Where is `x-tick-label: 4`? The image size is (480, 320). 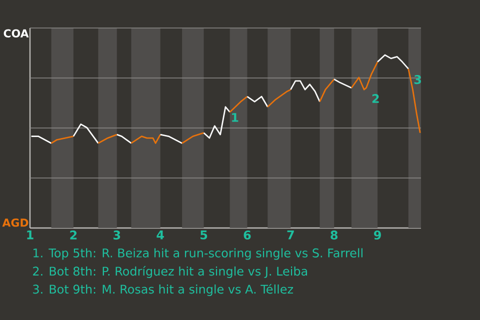 x-tick-label: 4 is located at coordinates (160, 235).